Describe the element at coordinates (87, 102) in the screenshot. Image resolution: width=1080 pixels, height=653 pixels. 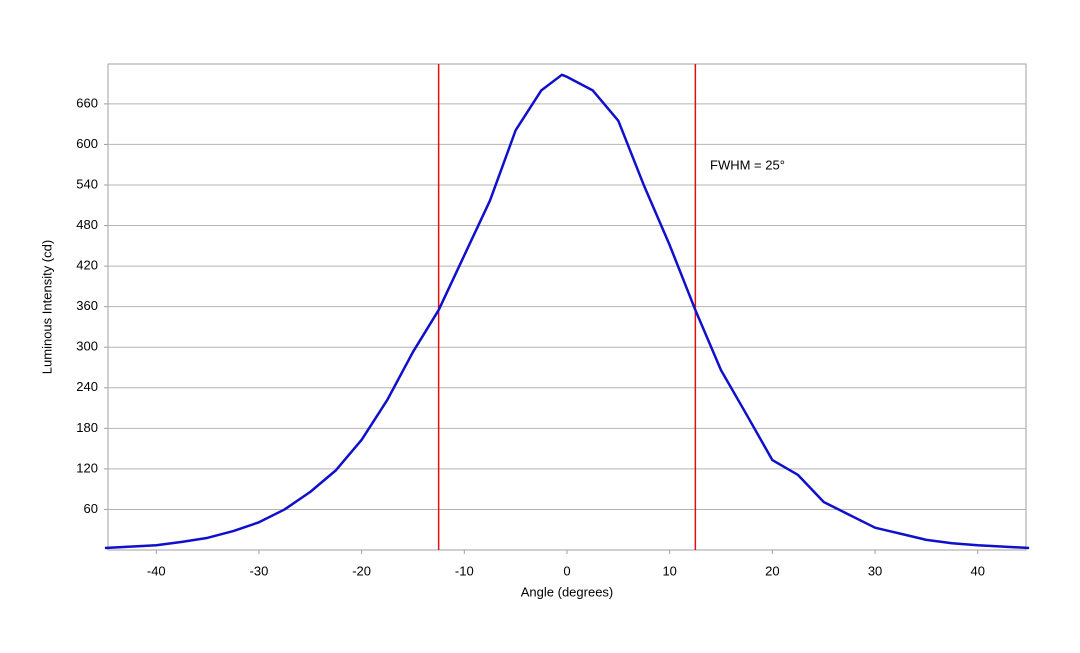
I see `y-tick-label: 660` at that location.